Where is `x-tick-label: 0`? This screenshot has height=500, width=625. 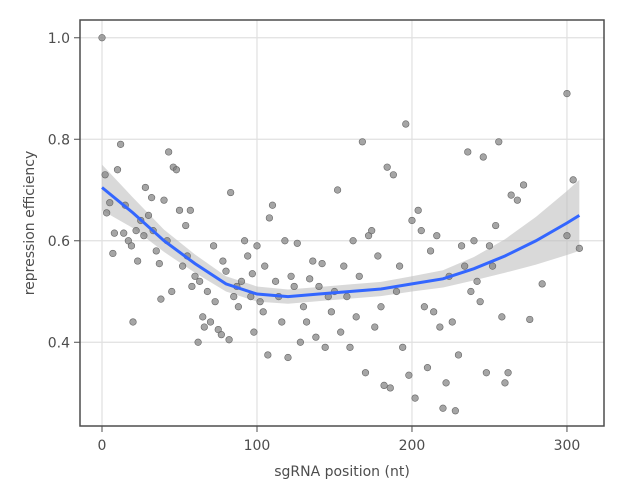 x-tick-label: 0 is located at coordinates (102, 446).